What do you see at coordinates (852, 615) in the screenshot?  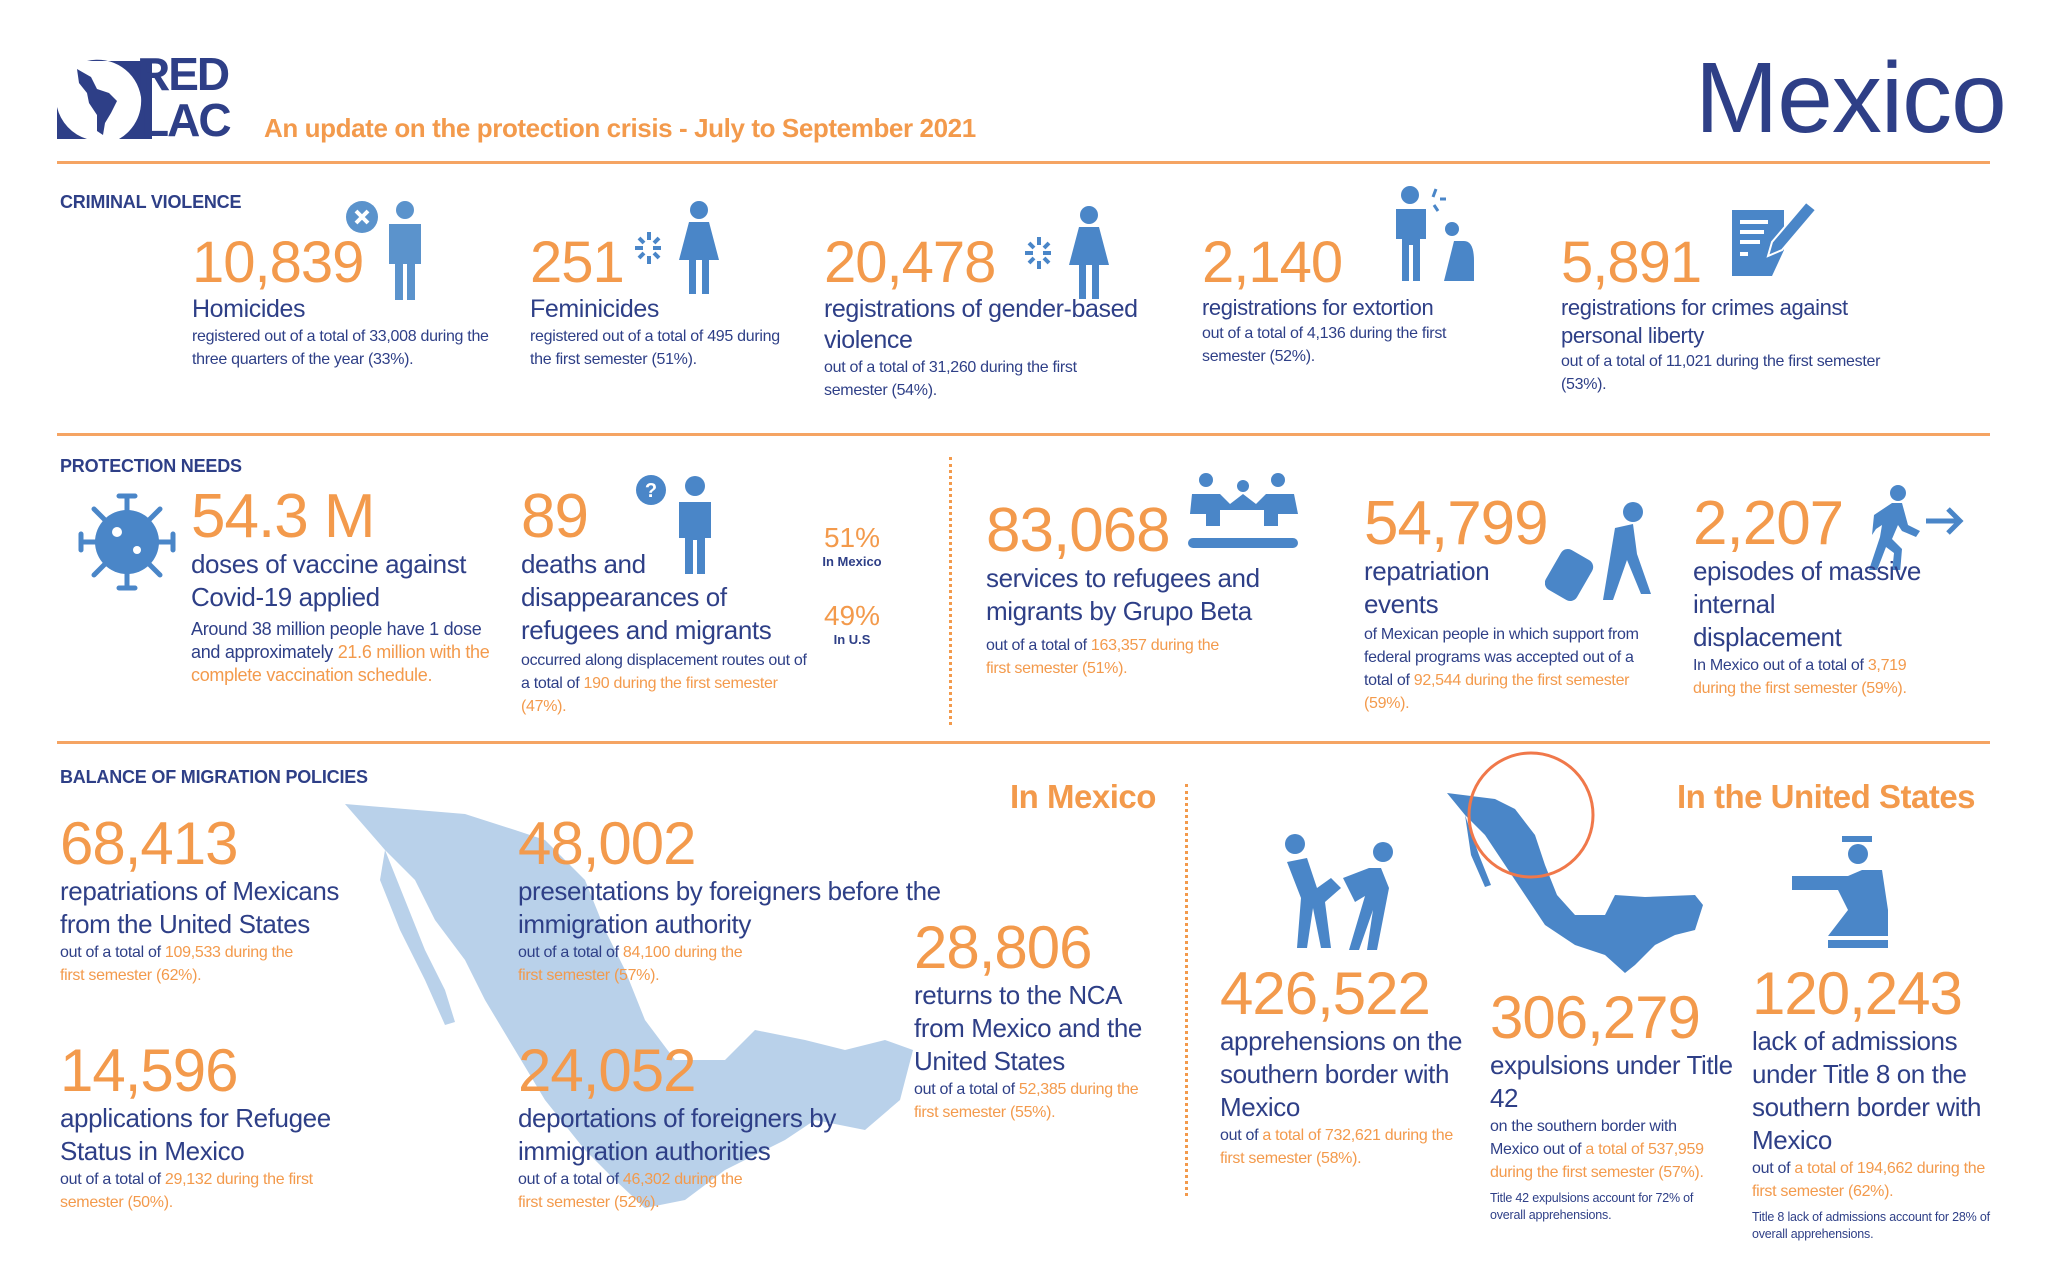 I see `split-percent: 49%` at bounding box center [852, 615].